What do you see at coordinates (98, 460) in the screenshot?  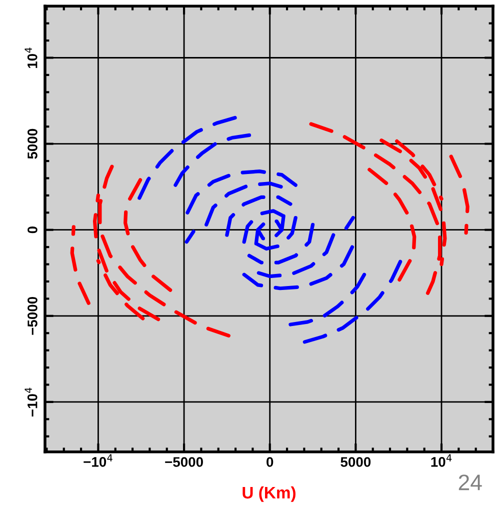 I see `x-tick-label: −10$^{4}$` at bounding box center [98, 460].